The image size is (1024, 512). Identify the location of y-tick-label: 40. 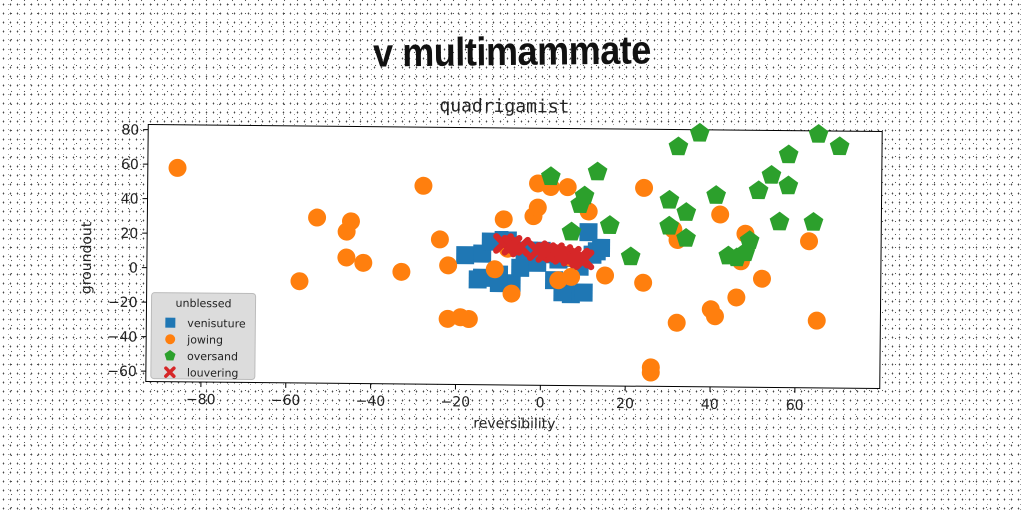
(130, 199).